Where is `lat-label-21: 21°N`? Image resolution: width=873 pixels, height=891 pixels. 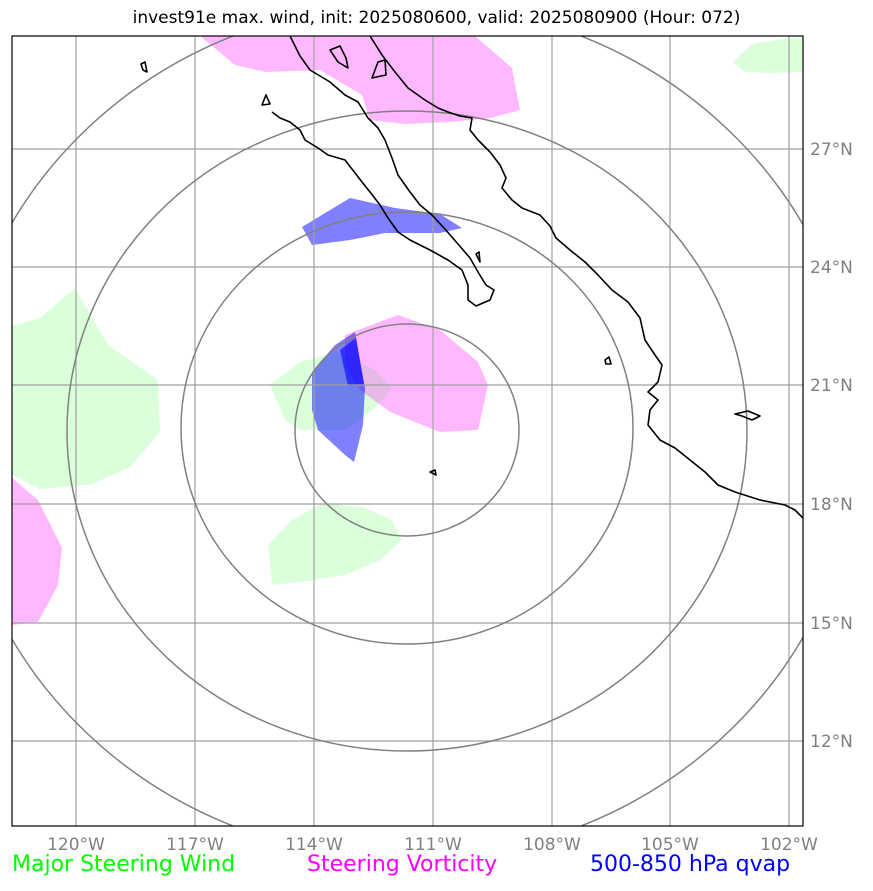
lat-label-21: 21°N is located at coordinates (831, 386).